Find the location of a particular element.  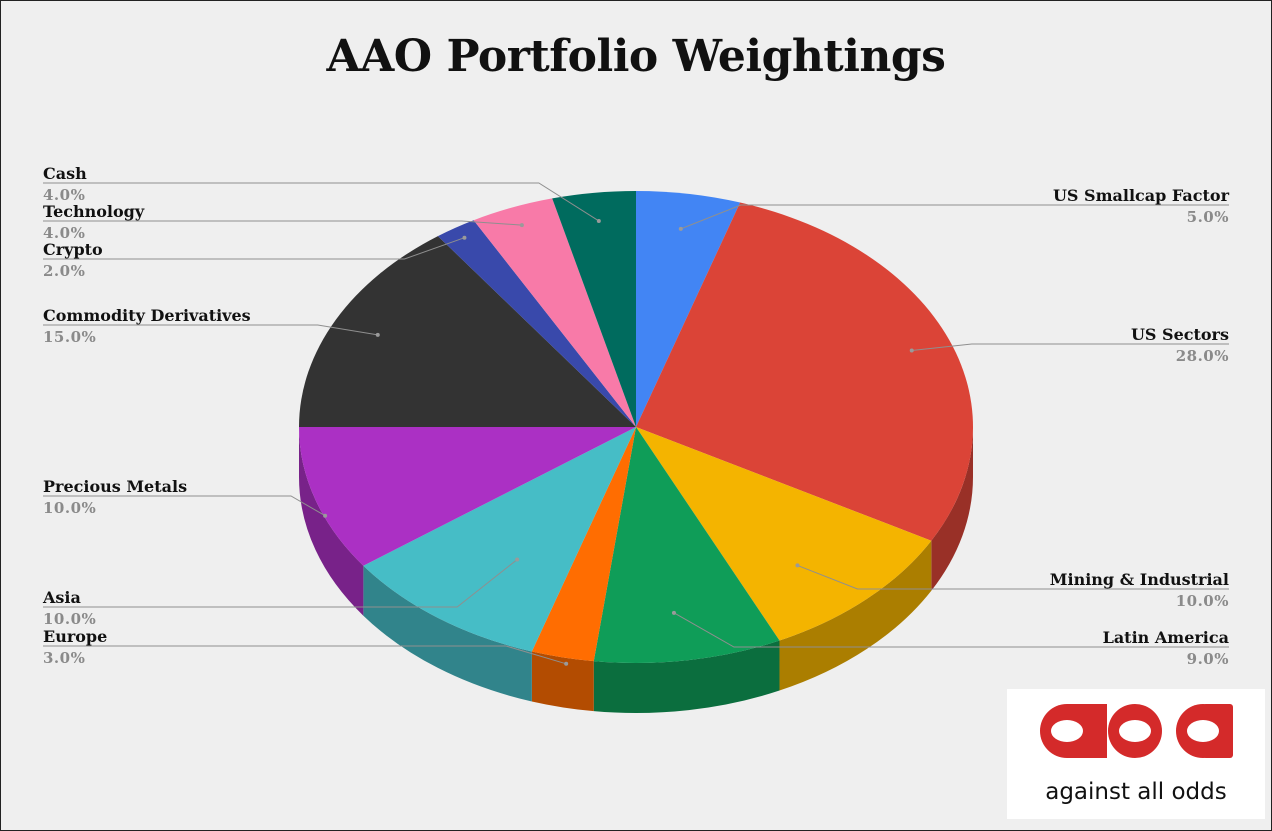

aao-logo-mark is located at coordinates (1136, 731).